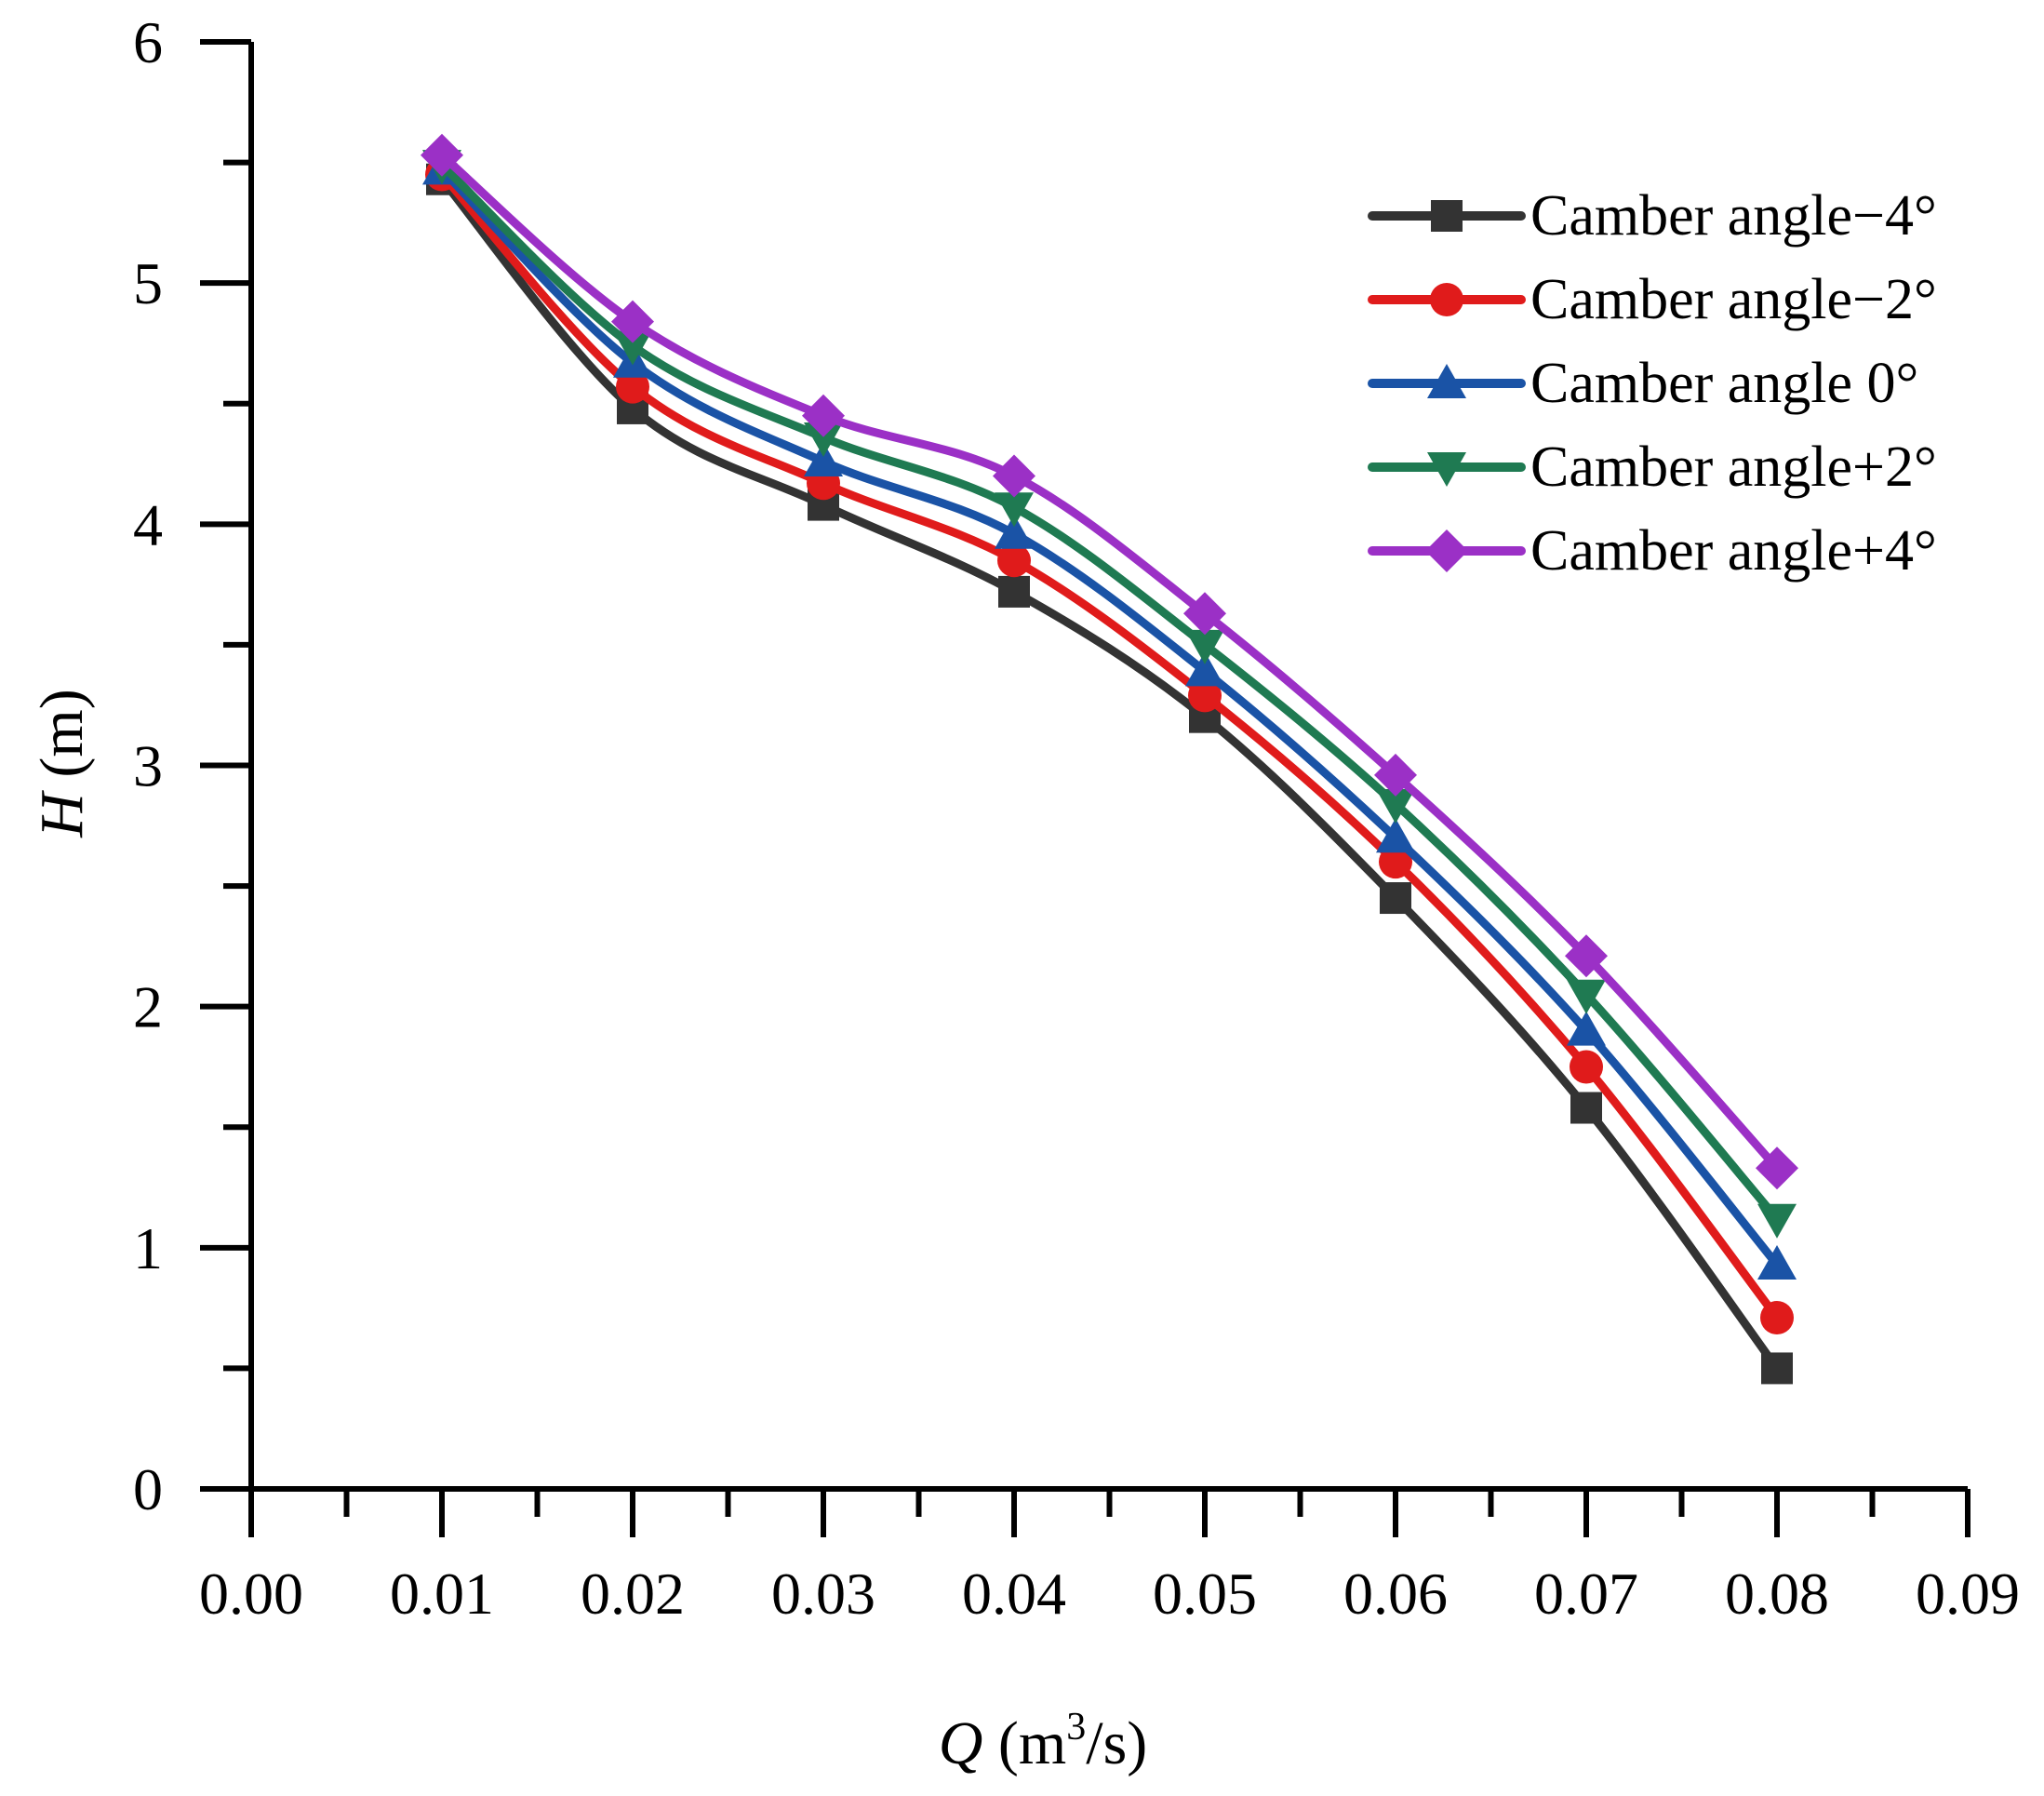  What do you see at coordinates (1734, 299) in the screenshot?
I see `legend-label: Camber angle−2°` at bounding box center [1734, 299].